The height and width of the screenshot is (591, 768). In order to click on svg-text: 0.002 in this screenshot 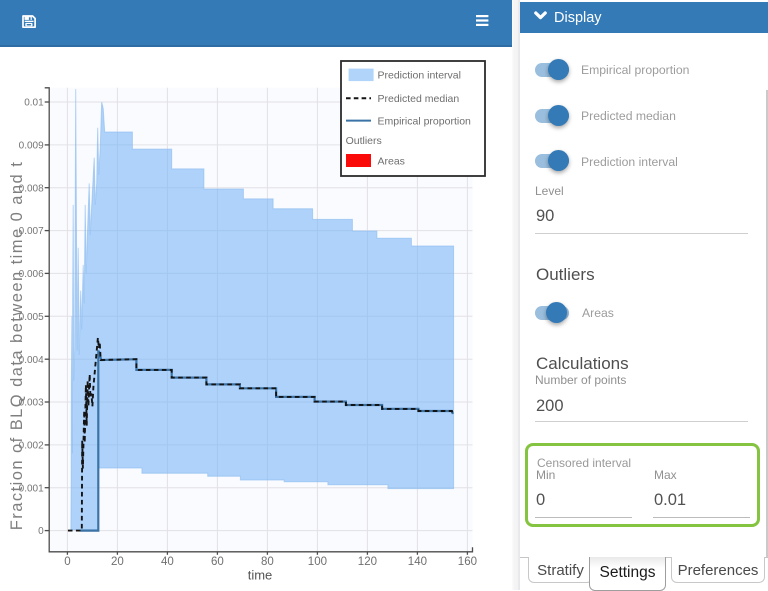, I will do `click(31, 446)`.